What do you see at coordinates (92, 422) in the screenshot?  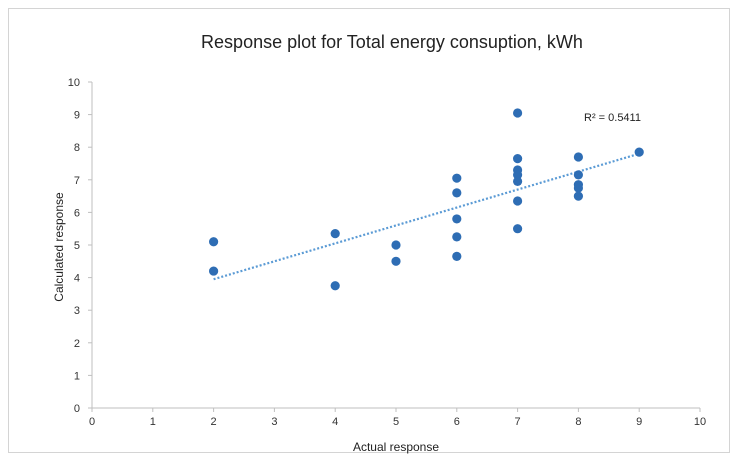 I see `x-tick-label: 0` at bounding box center [92, 422].